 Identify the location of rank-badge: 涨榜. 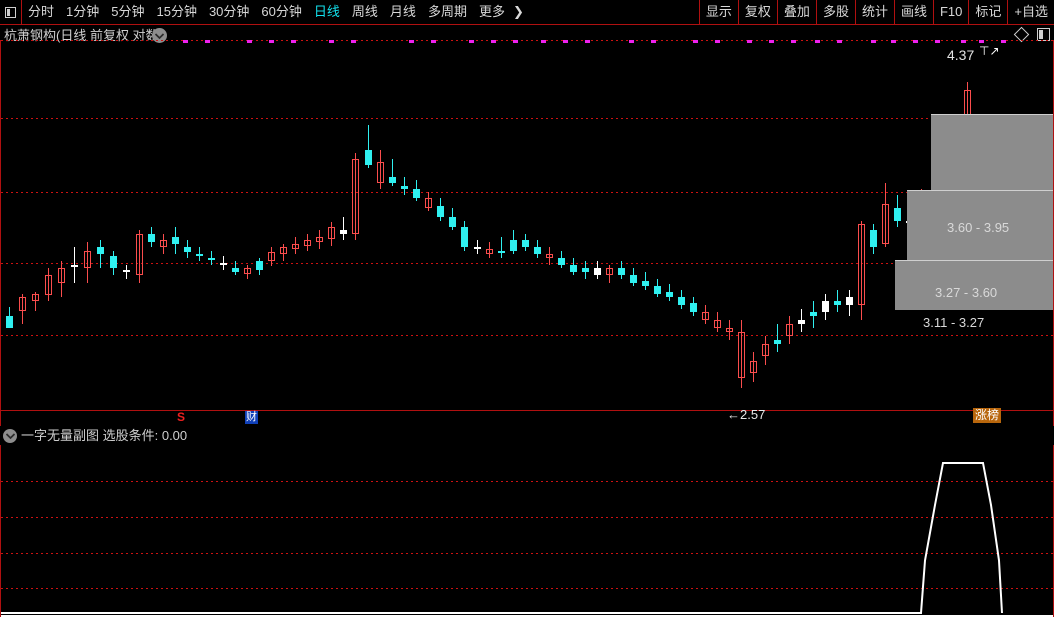
(987, 415).